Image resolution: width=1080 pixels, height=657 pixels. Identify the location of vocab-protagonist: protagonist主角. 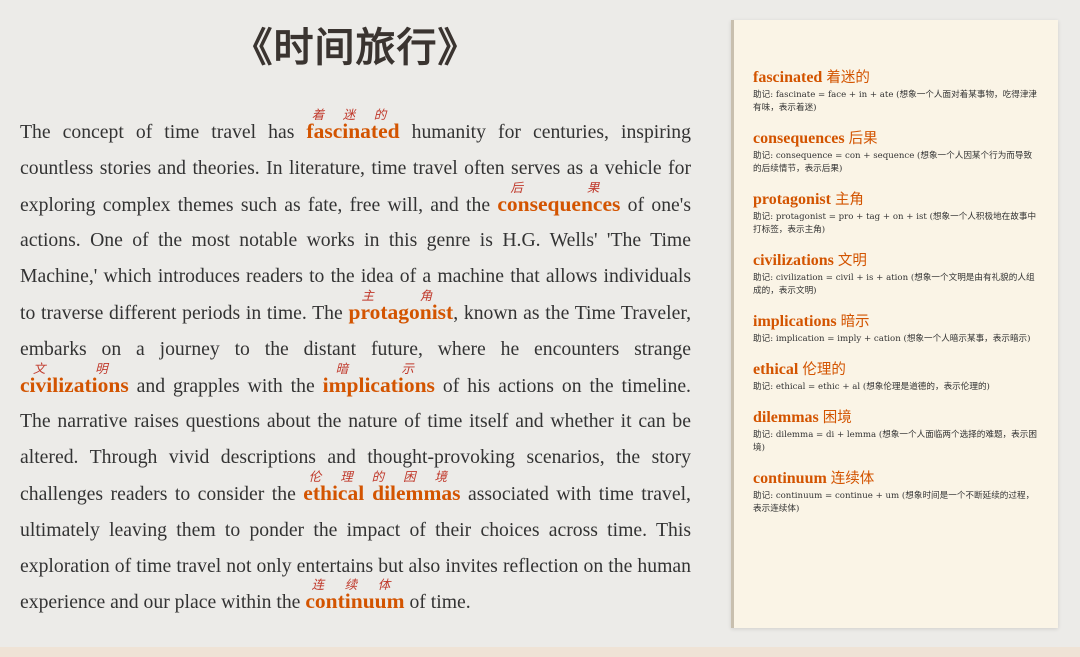
(401, 306).